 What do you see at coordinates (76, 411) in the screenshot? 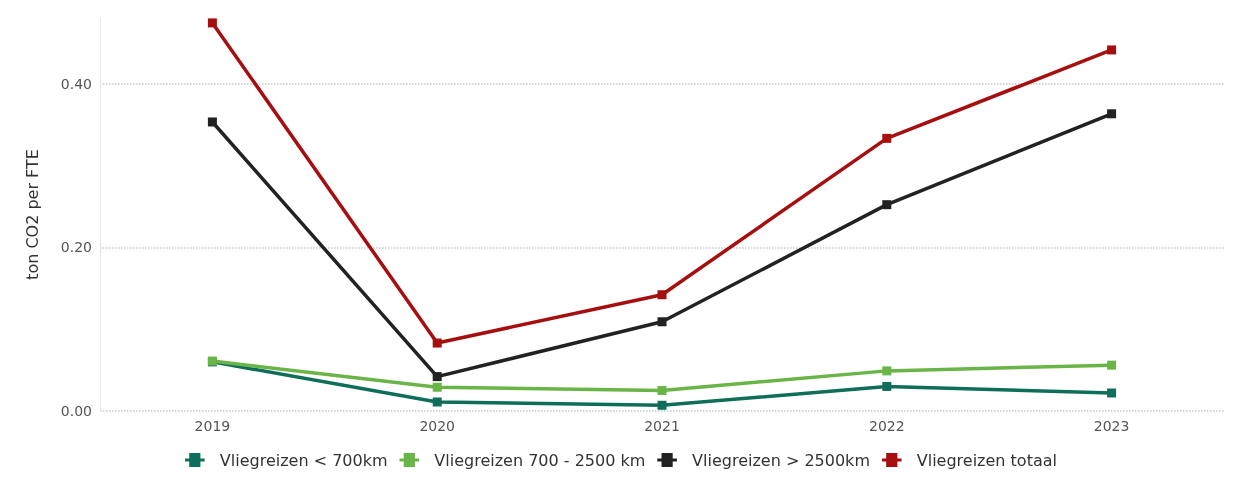
I see `y-tick-label: 0.00` at bounding box center [76, 411].